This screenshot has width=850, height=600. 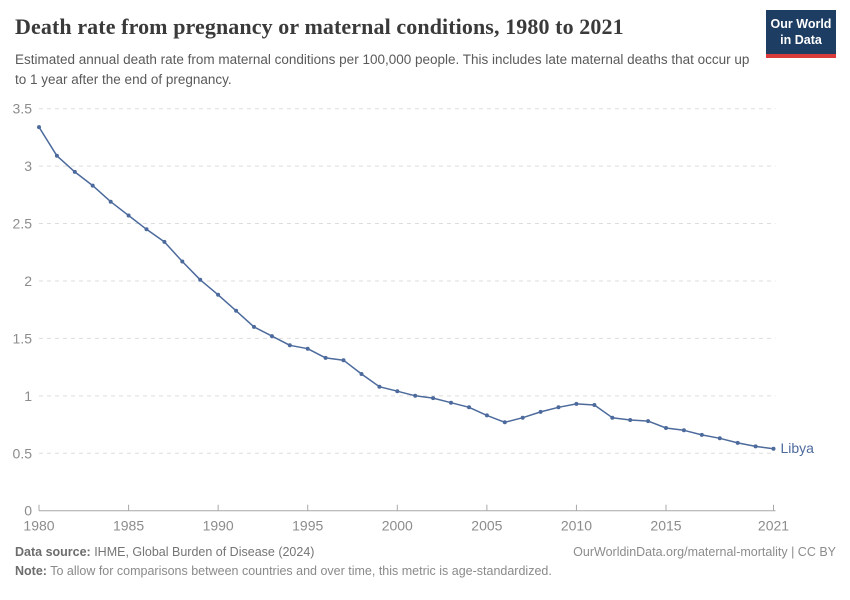 I want to click on x-tick-label: 1990, so click(x=218, y=526).